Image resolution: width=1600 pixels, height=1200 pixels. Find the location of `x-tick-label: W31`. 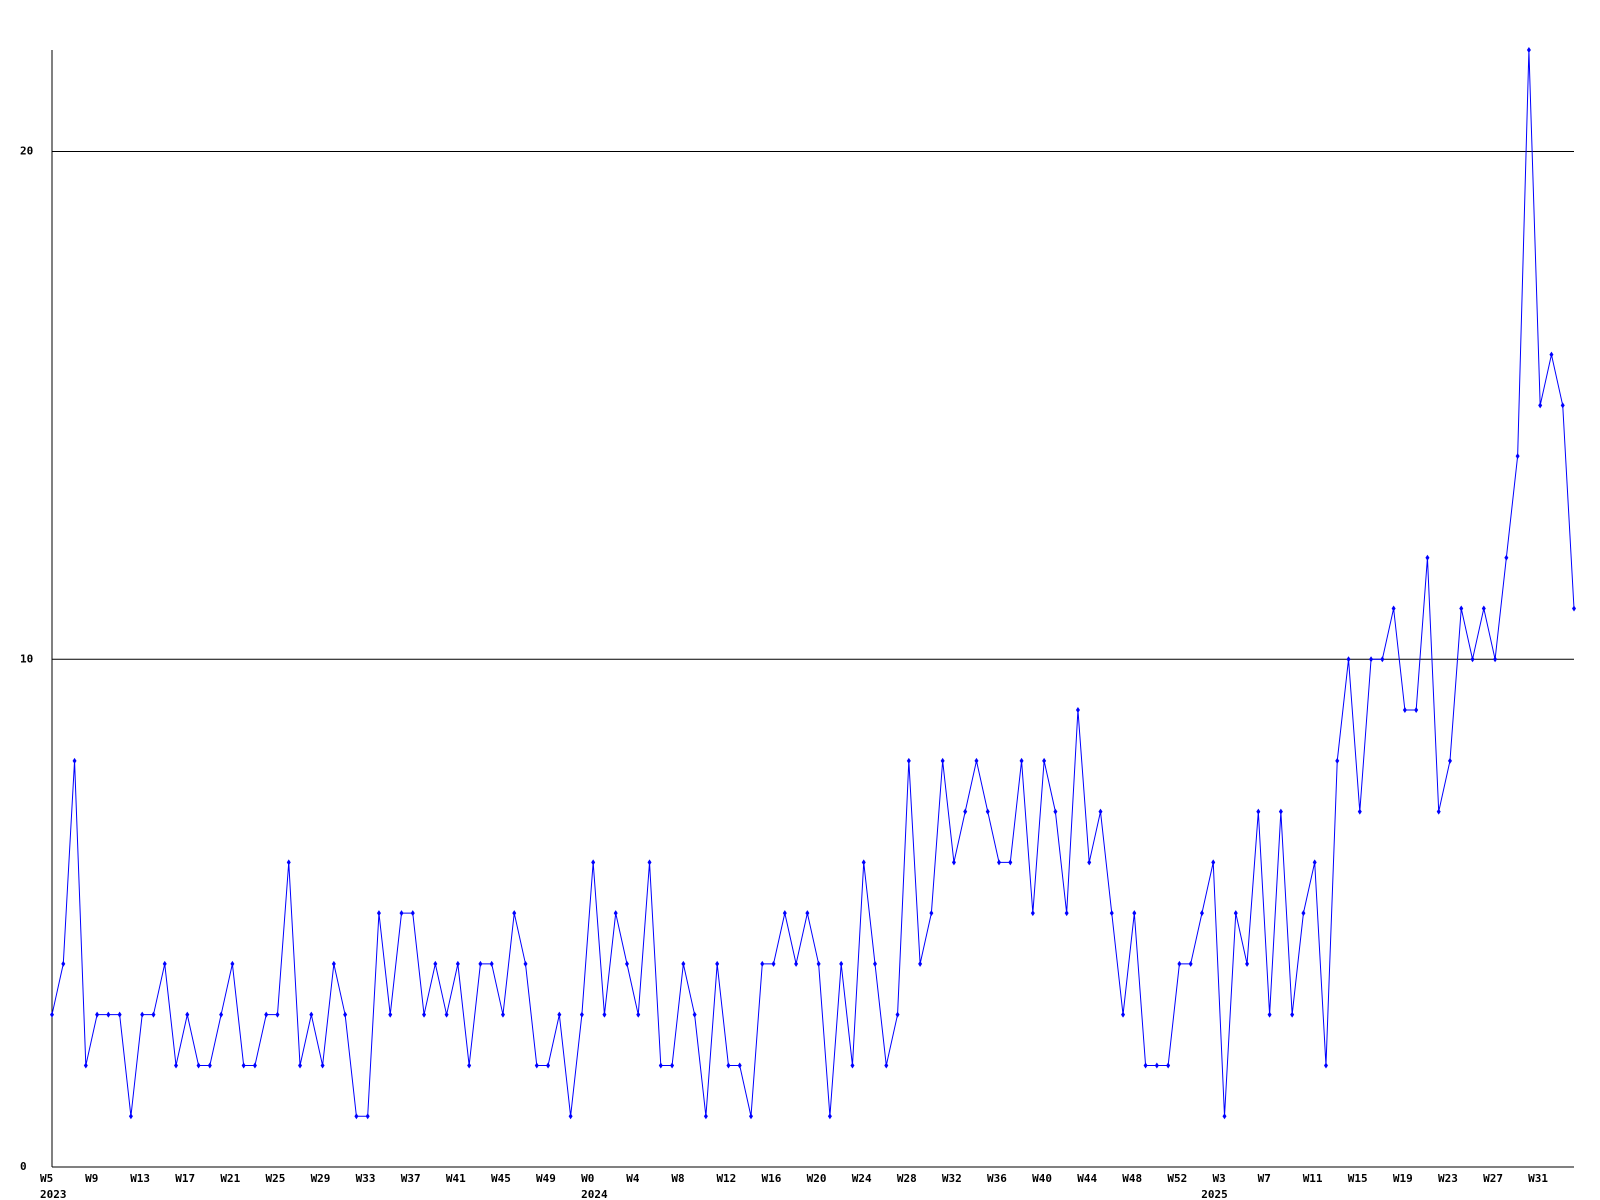

x-tick-label: W31 is located at coordinates (1538, 1178).